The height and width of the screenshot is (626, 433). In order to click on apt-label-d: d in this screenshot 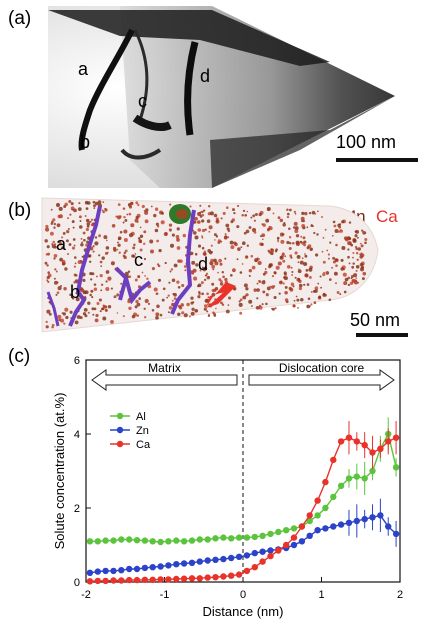, I will do `click(203, 264)`.